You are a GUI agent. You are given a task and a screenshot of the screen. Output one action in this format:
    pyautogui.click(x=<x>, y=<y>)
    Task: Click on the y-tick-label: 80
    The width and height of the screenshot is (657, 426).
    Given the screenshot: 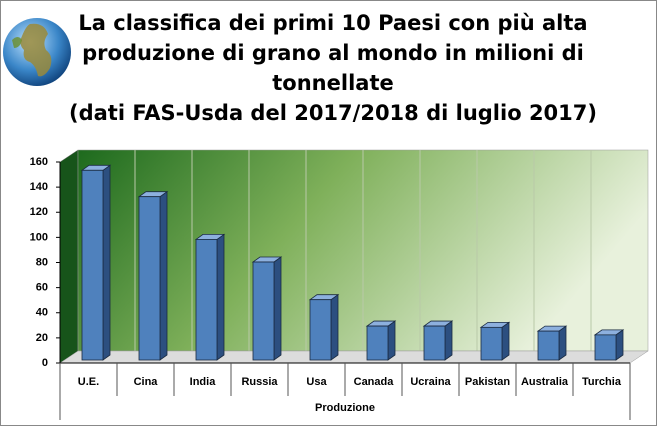 What is the action you would take?
    pyautogui.click(x=42, y=262)
    